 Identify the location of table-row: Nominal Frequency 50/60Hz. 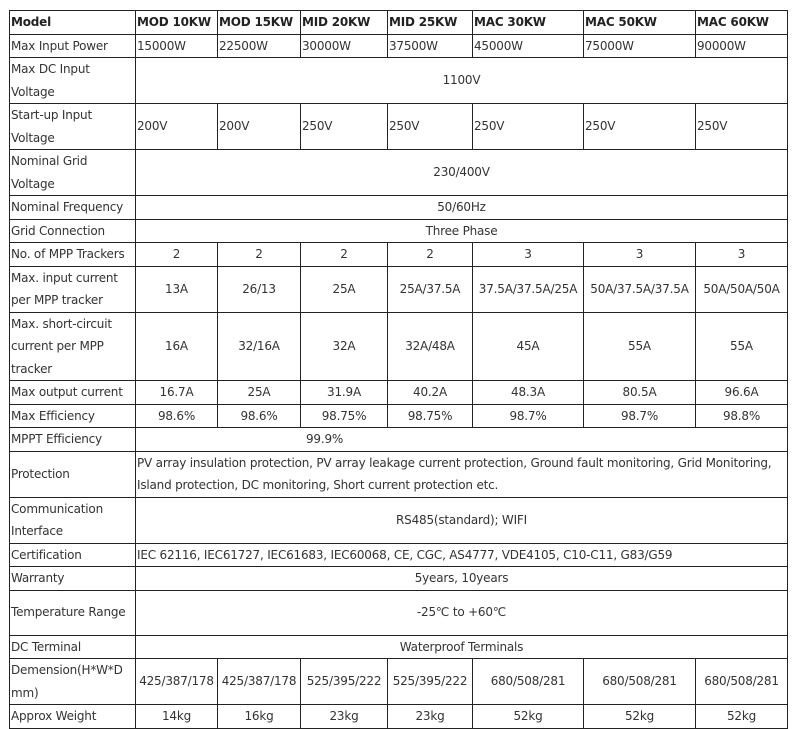
(398, 207).